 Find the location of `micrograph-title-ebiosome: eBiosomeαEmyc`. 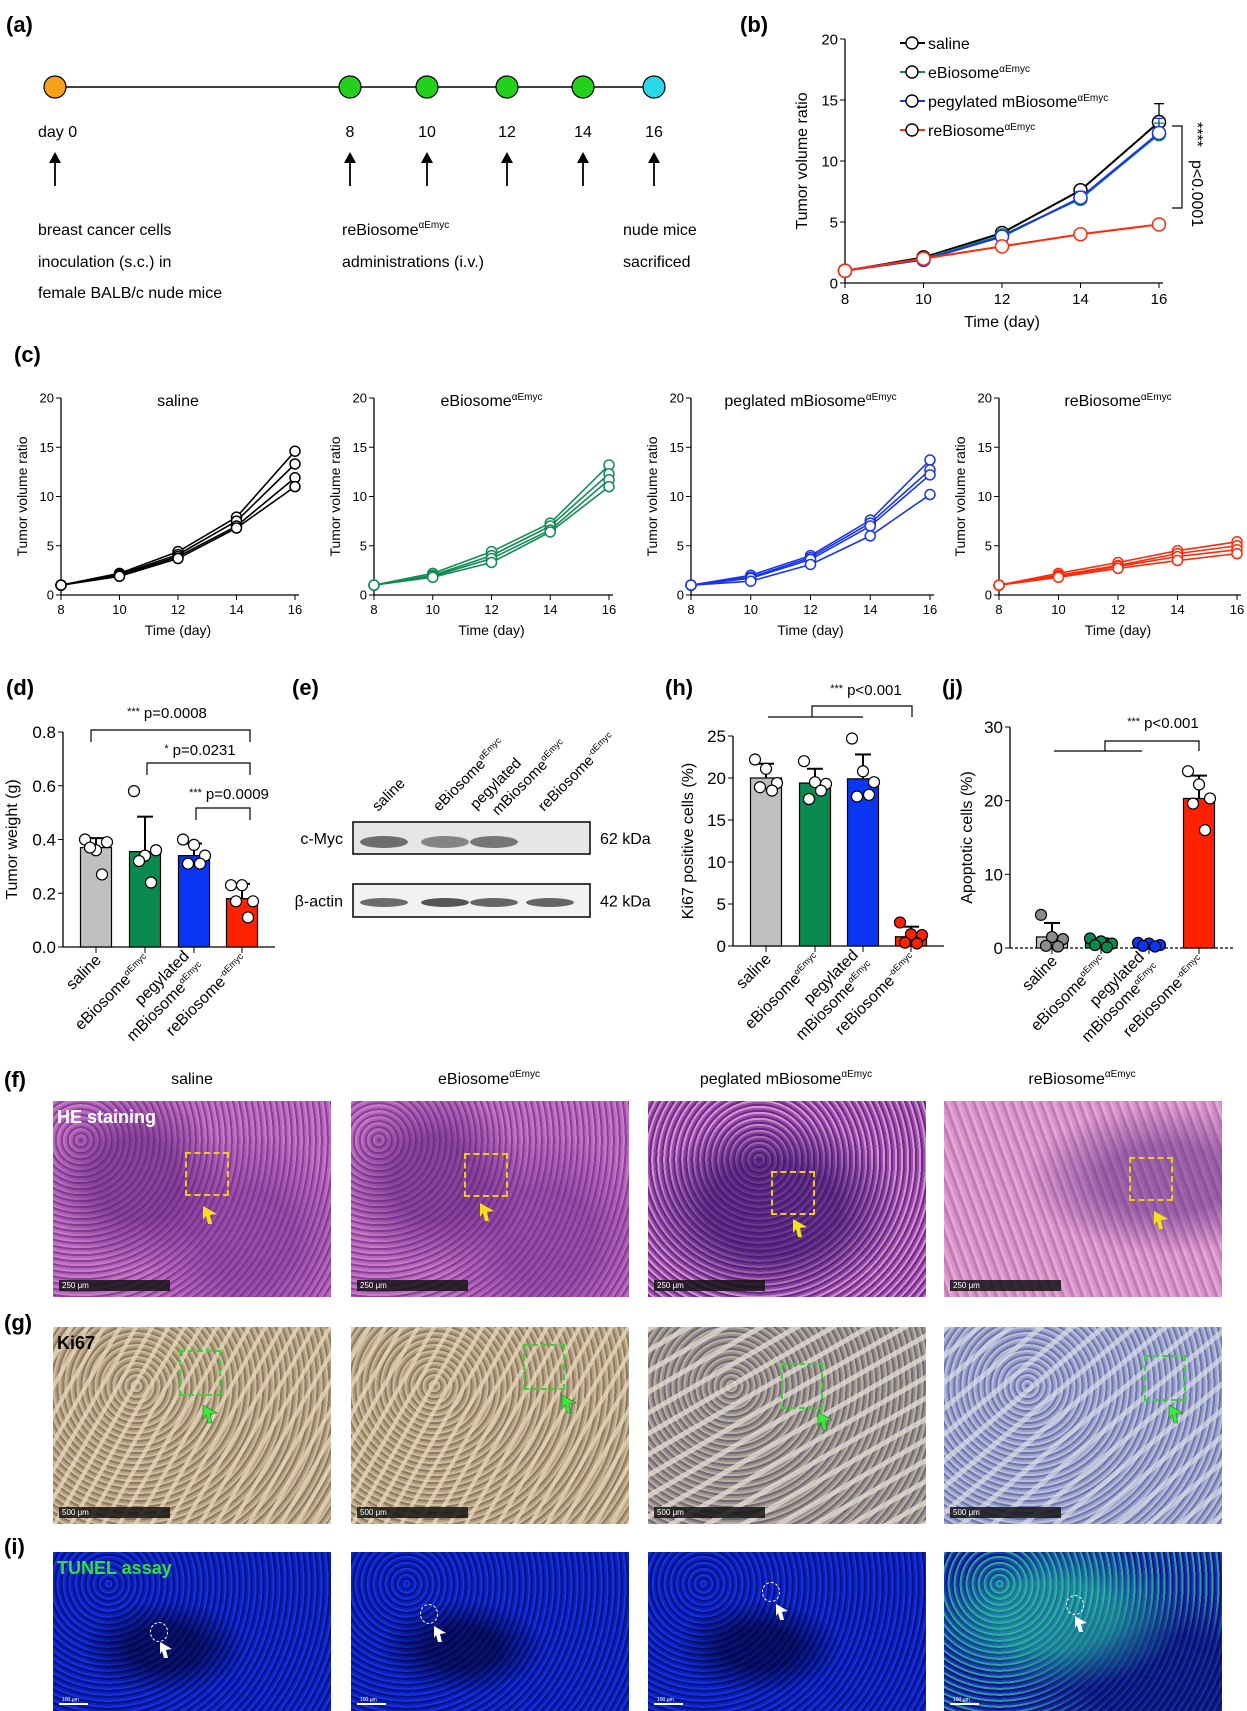

micrograph-title-ebiosome: eBiosomeαEmyc is located at coordinates (489, 1078).